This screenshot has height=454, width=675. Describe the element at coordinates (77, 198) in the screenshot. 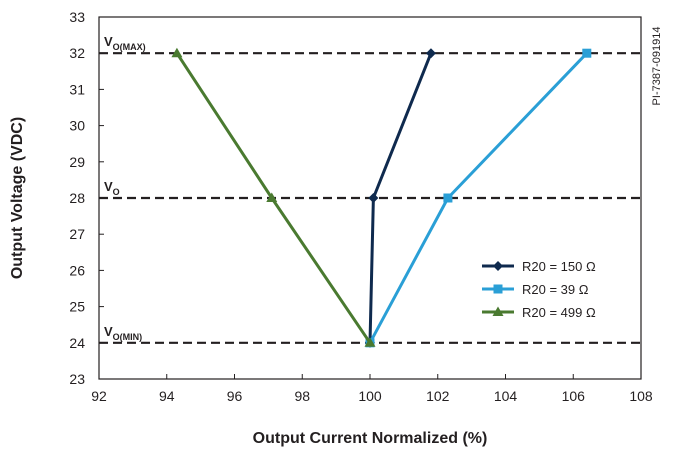

I see `y-tick-label: 28` at that location.